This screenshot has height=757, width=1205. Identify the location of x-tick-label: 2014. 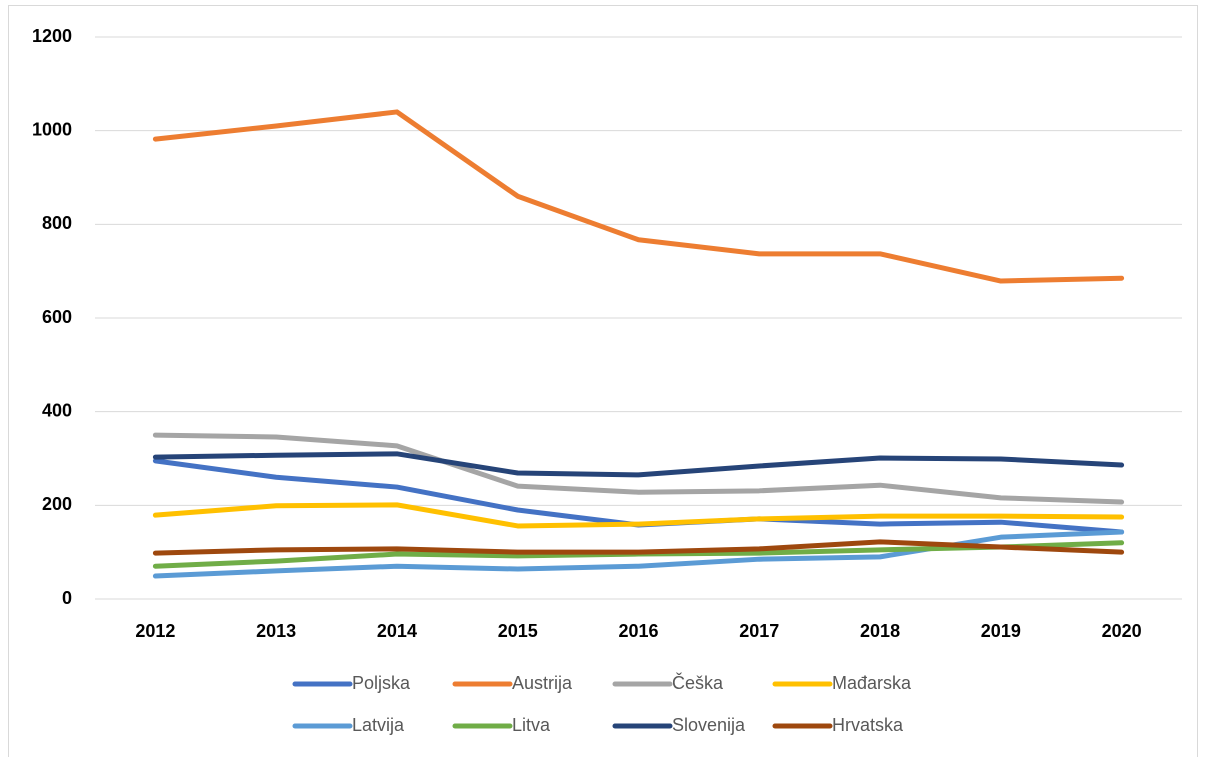
(397, 631).